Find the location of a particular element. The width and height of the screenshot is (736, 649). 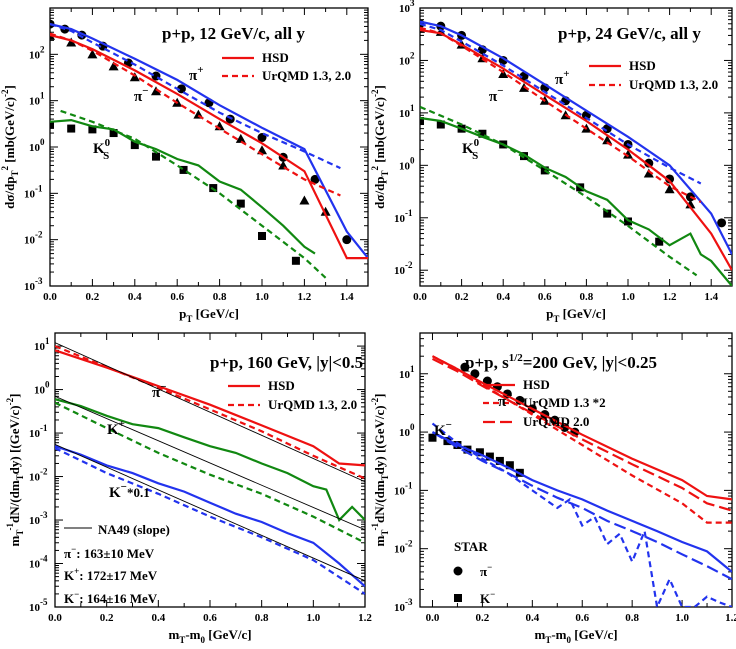

y-axis-label: mT-1dN/(dmTdy) [(GeV/c)-2] is located at coordinates (15, 470).